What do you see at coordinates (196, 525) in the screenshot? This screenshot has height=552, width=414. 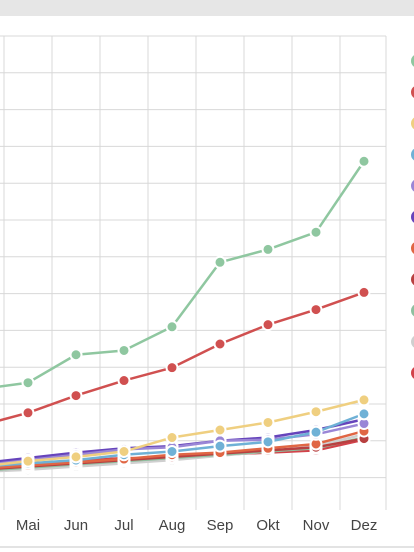 I see `x-axis-ticks: Mai Jun Jul Aug Sep Okt Nov Dez` at bounding box center [196, 525].